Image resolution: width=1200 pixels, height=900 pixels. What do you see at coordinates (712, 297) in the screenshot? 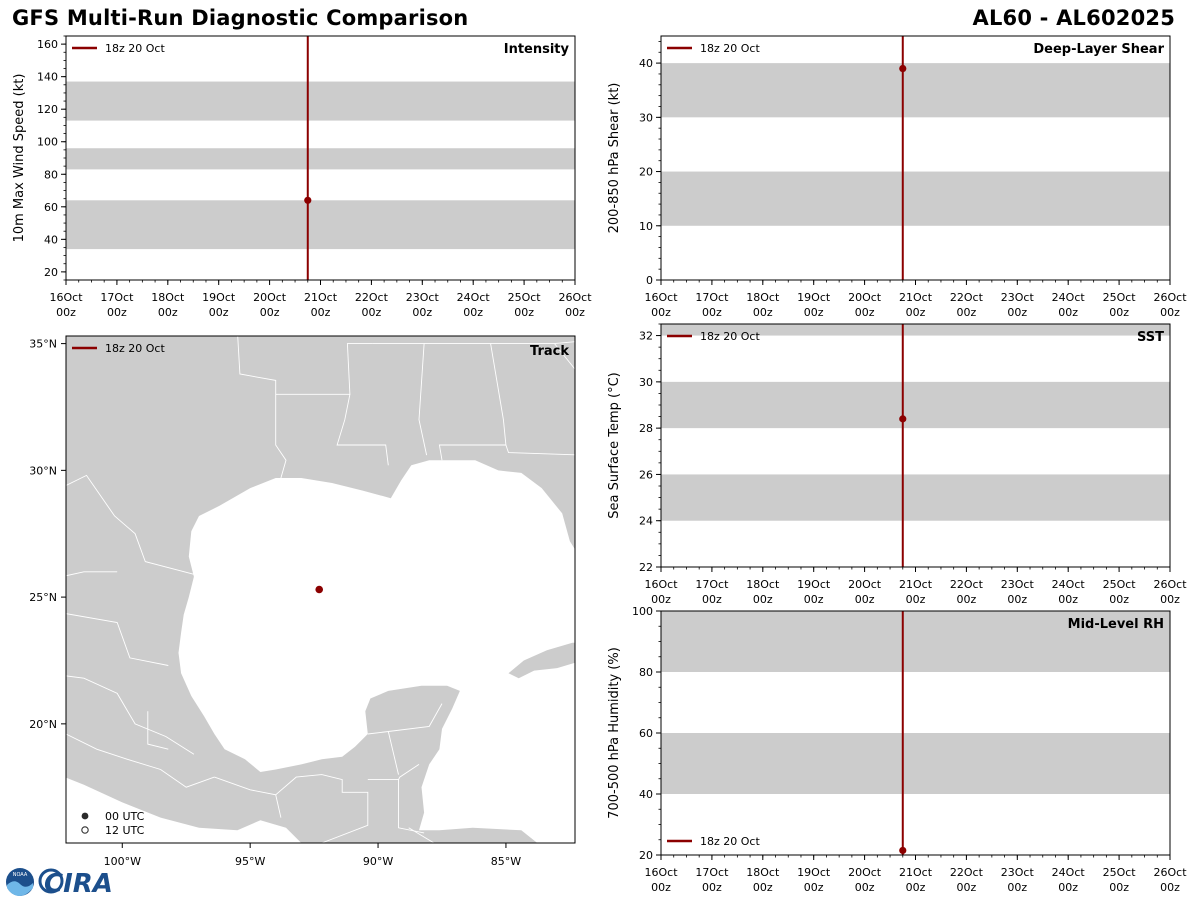
I see `shear-xtick-day-label: 17Oct` at bounding box center [712, 297].